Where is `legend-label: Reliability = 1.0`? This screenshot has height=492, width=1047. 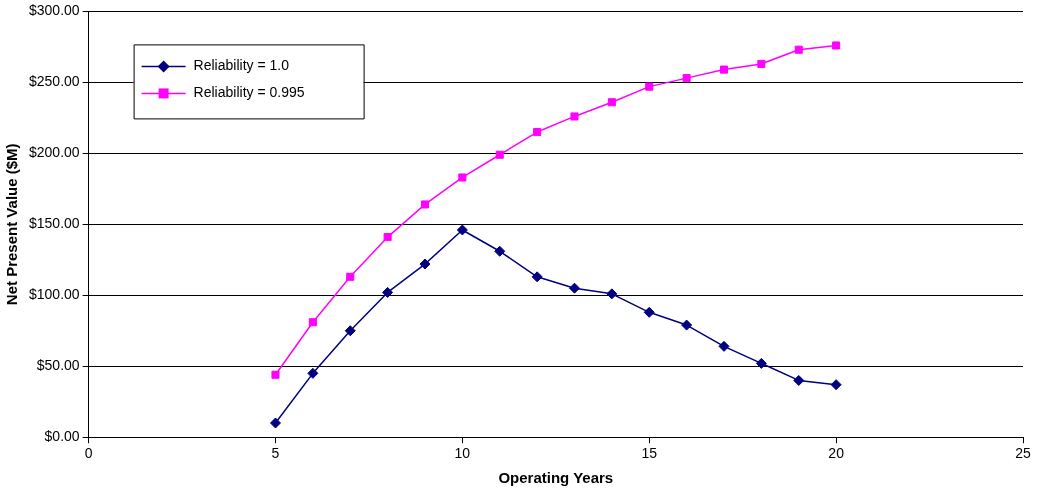 legend-label: Reliability = 1.0 is located at coordinates (241, 65).